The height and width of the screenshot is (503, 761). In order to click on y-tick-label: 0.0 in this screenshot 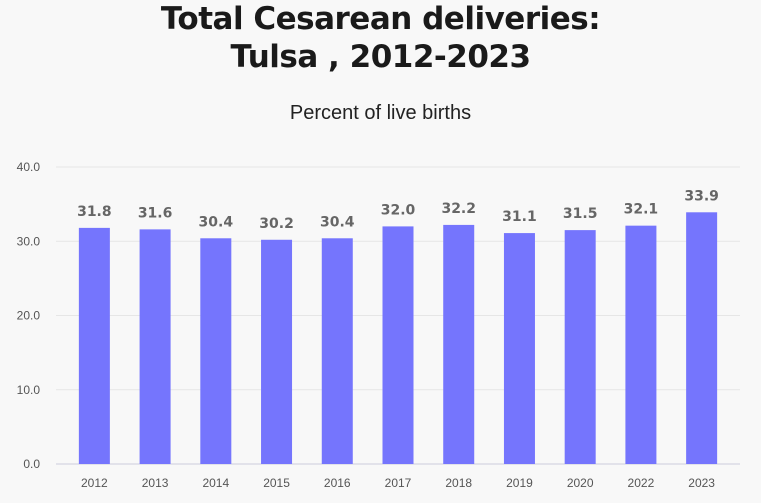, I will do `click(31, 464)`.